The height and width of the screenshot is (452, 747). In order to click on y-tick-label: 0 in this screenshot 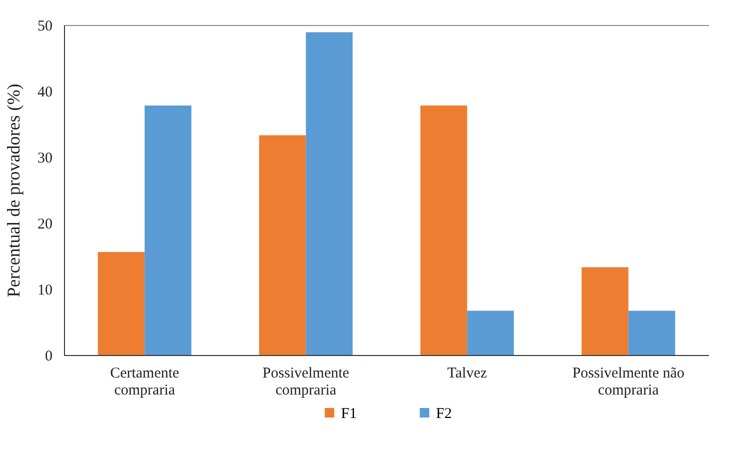, I will do `click(48, 356)`.